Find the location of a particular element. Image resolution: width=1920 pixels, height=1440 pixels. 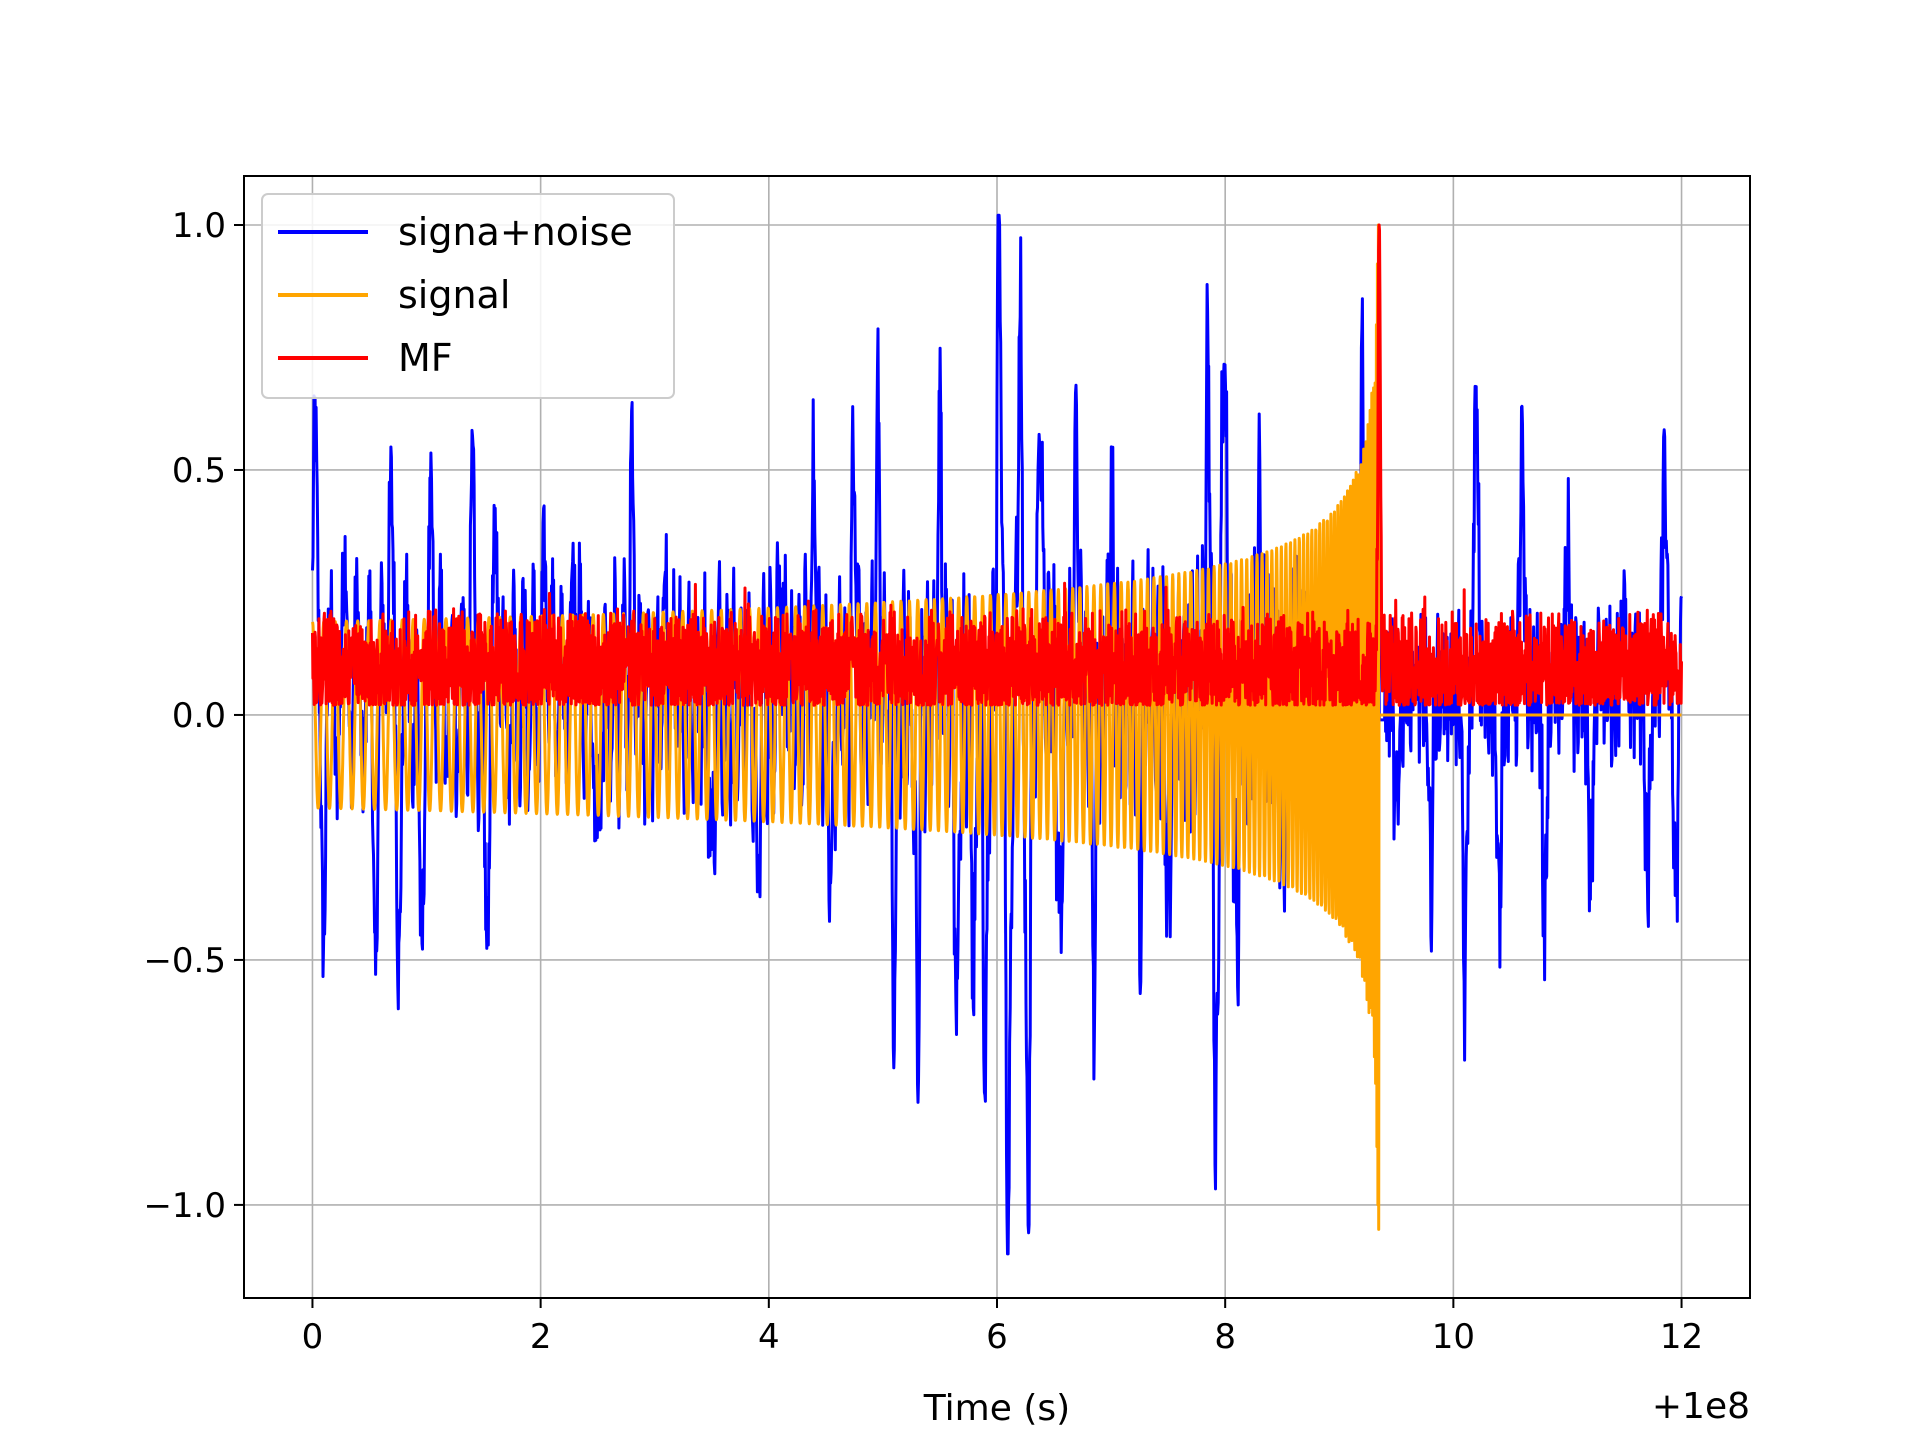

x-tick-label: 2 is located at coordinates (541, 1337).